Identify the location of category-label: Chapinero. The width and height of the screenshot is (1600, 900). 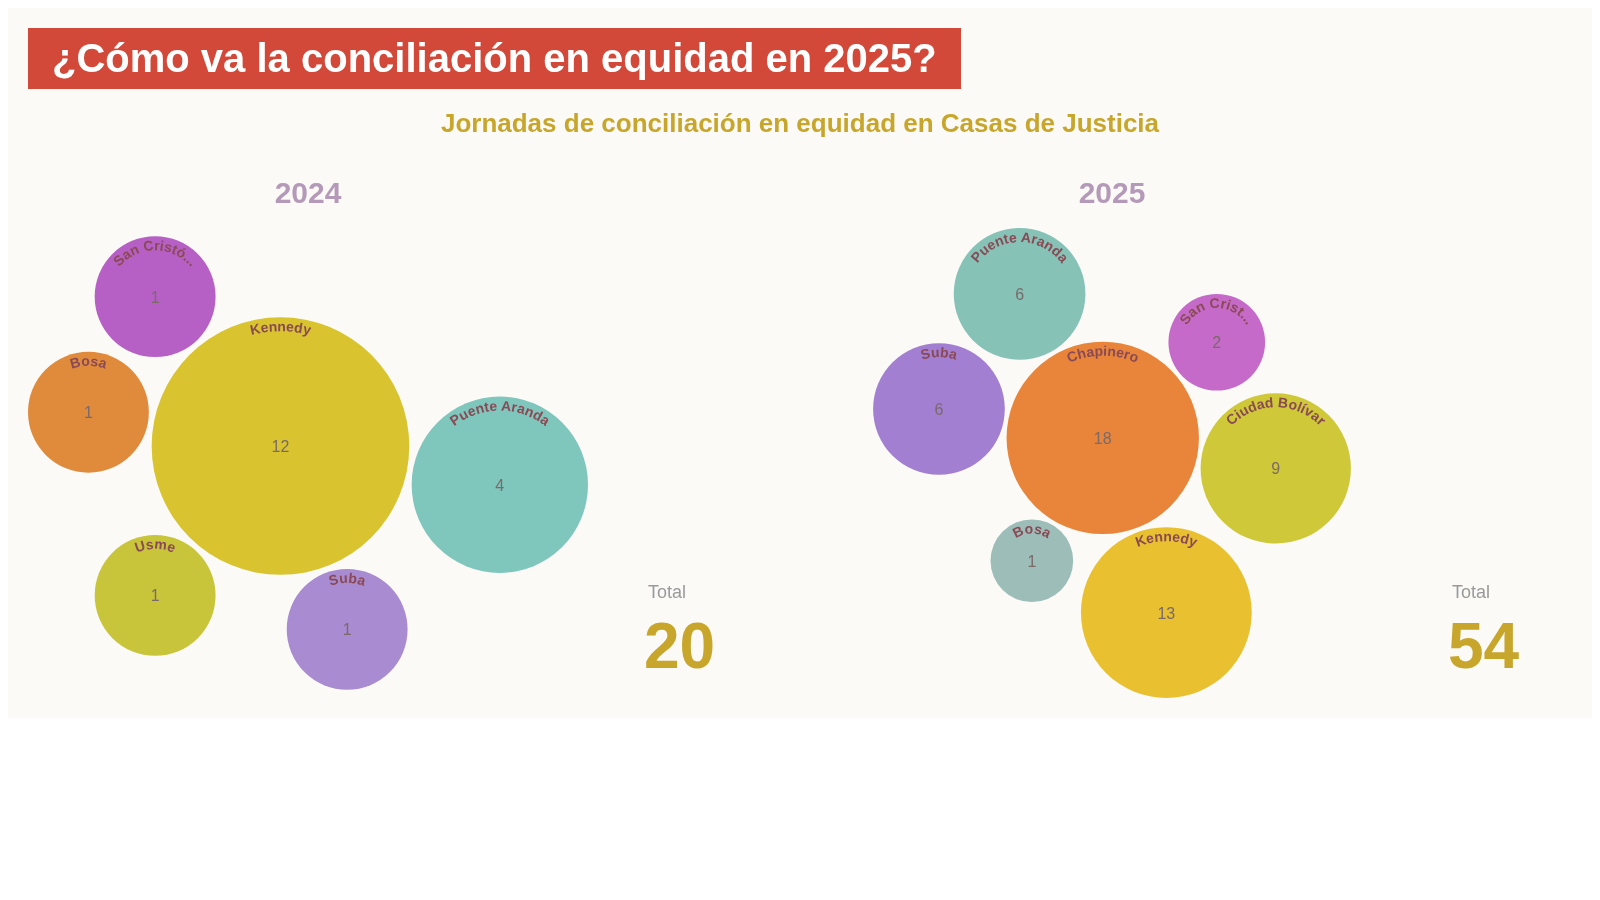
(1103, 354).